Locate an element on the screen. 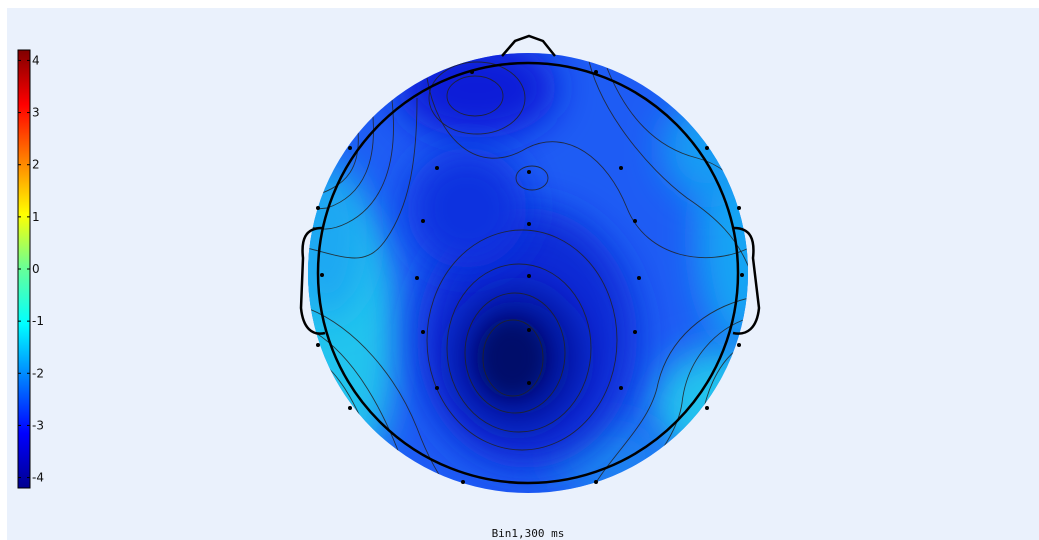 Image resolution: width=1039 pixels, height=540 pixels. colorbar-tick-label: 4 is located at coordinates (36, 60).